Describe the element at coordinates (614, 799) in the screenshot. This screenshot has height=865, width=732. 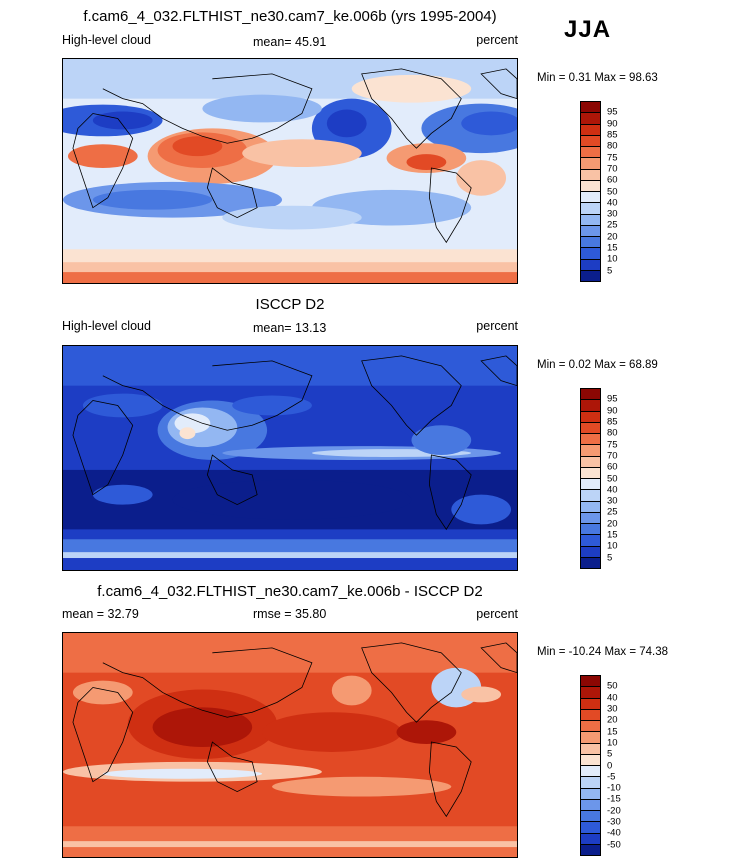
I see `colorbar-tick-label: -15` at that location.